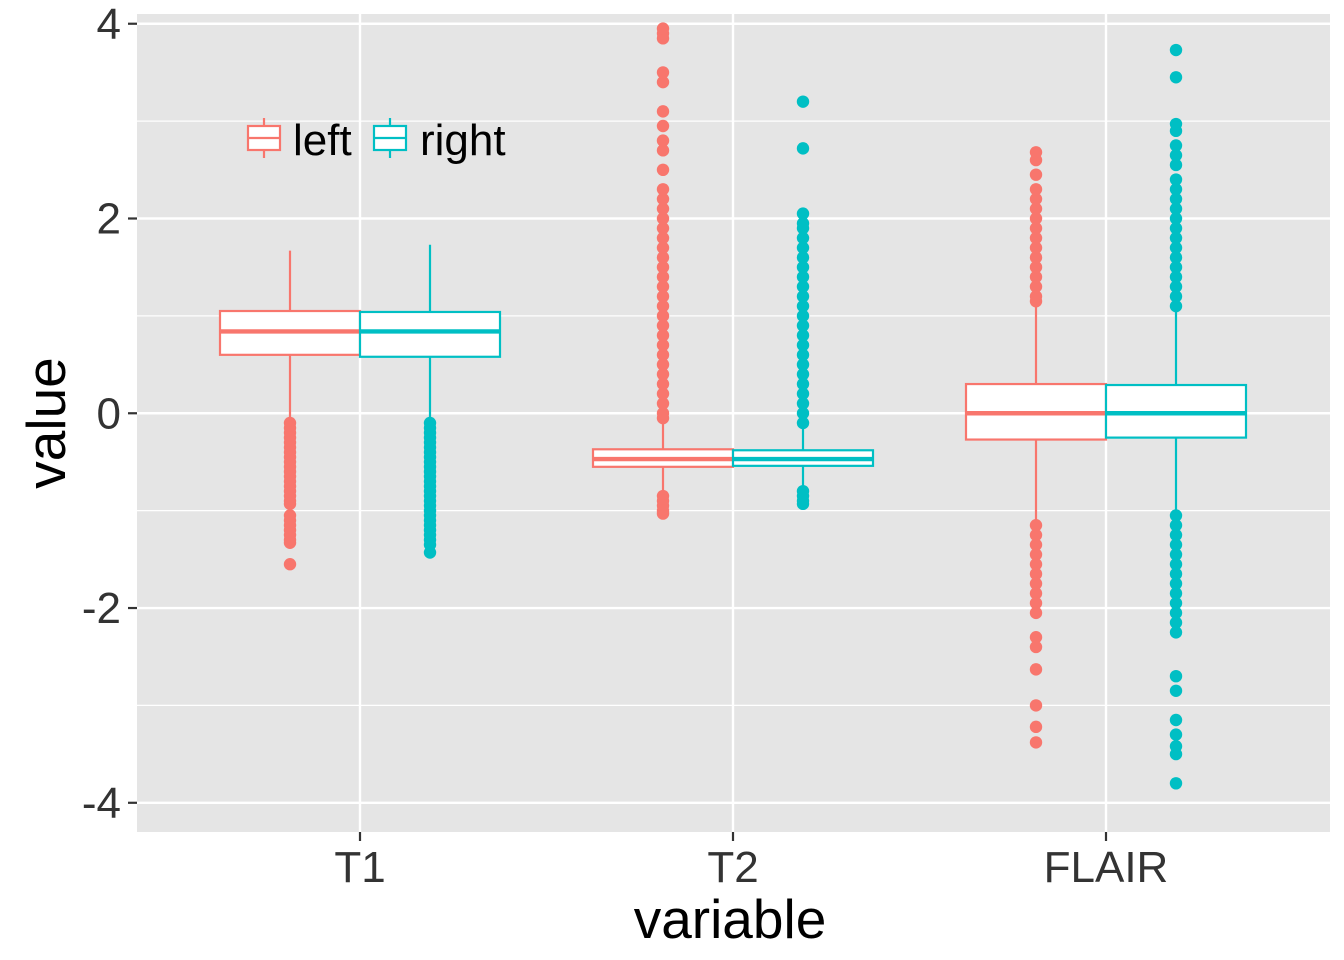 The width and height of the screenshot is (1344, 960). I want to click on legend-label: right, so click(463, 140).